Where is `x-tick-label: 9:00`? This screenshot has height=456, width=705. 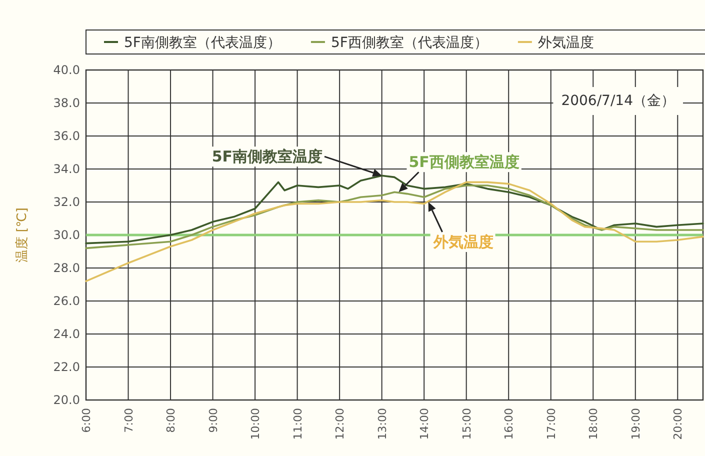 x-tick-label: 9:00 is located at coordinates (213, 420).